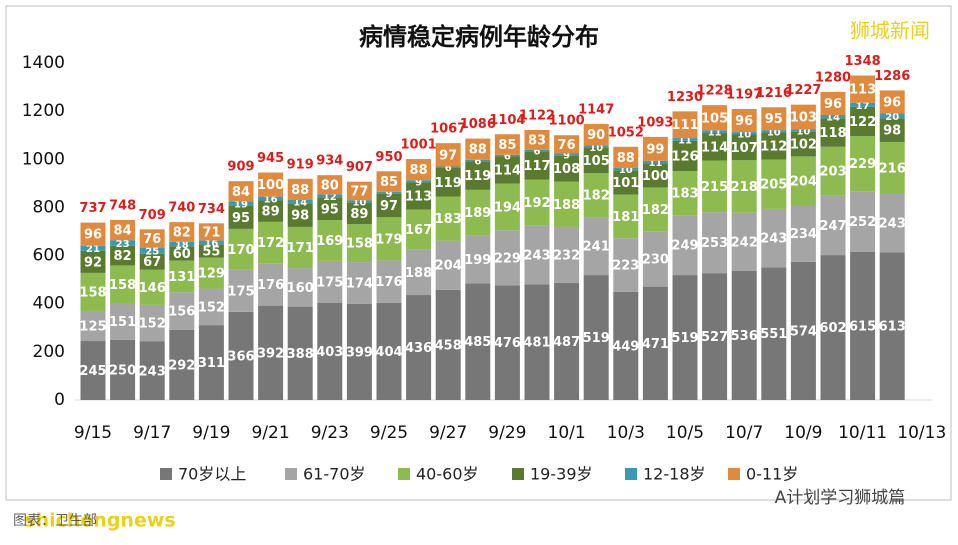 The width and height of the screenshot is (958, 545). Describe the element at coordinates (479, 37) in the screenshot. I see `chart-title: 病情稳定病例年龄分布` at that location.